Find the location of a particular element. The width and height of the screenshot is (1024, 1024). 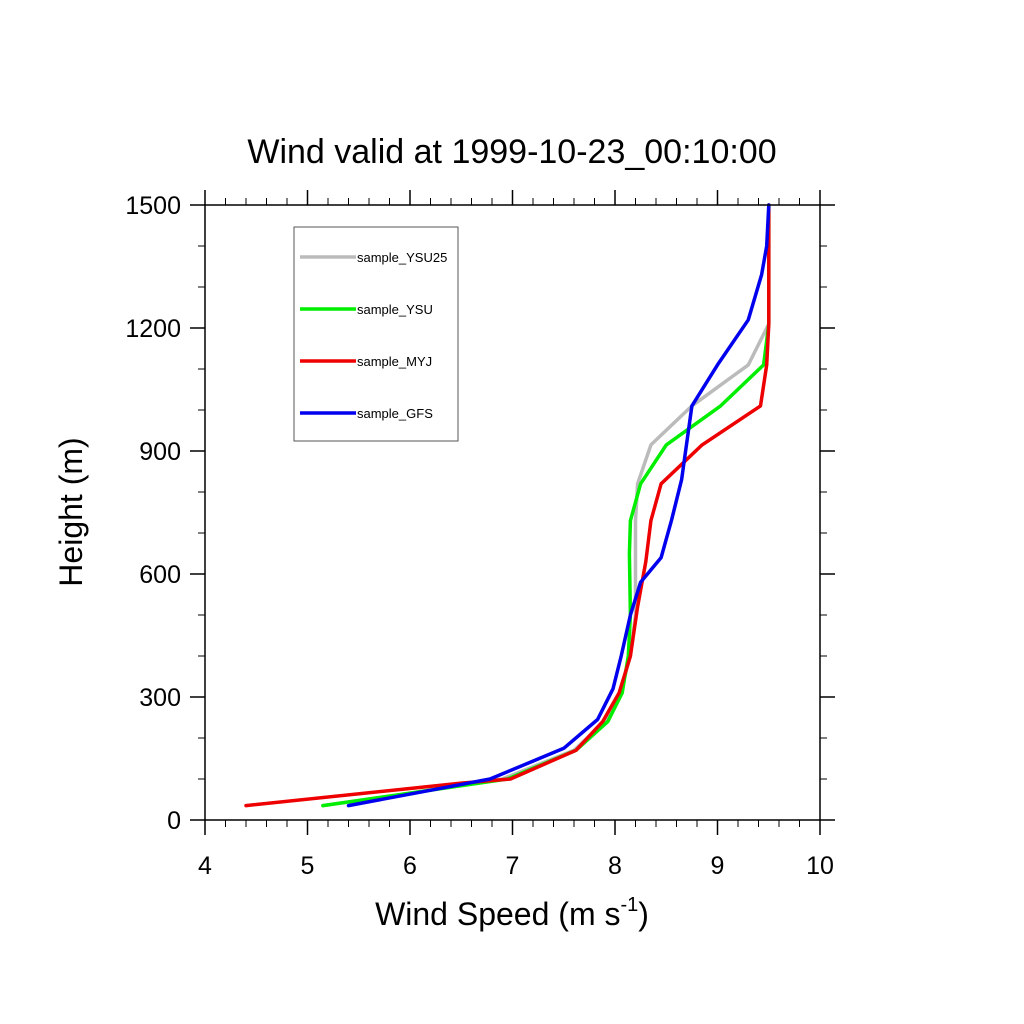

y-tick-label: 300 is located at coordinates (160, 698).